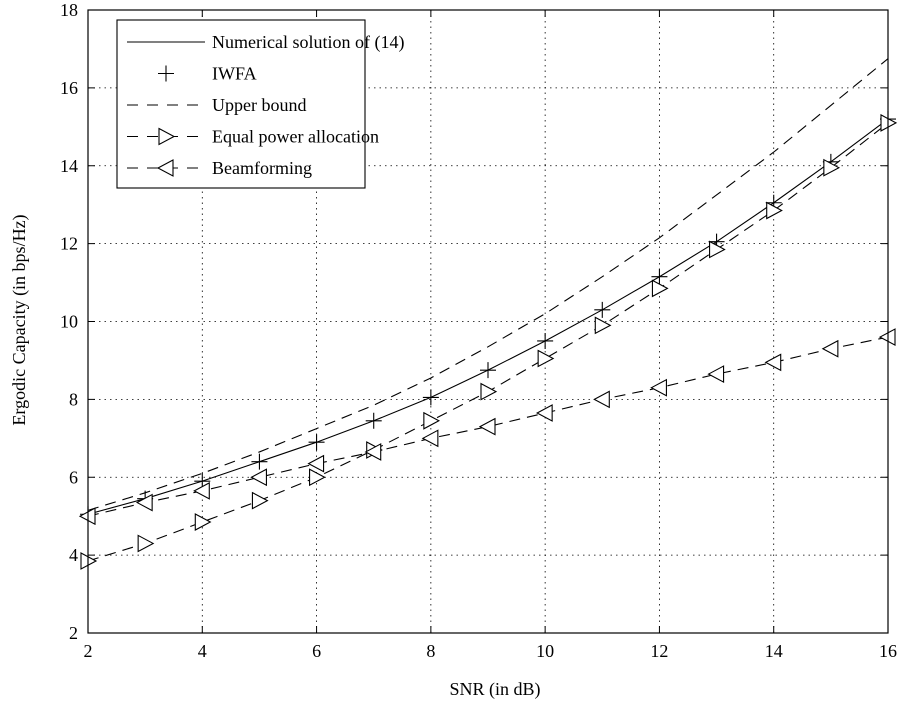  What do you see at coordinates (69, 244) in the screenshot?
I see `y-tick-label: 12` at bounding box center [69, 244].